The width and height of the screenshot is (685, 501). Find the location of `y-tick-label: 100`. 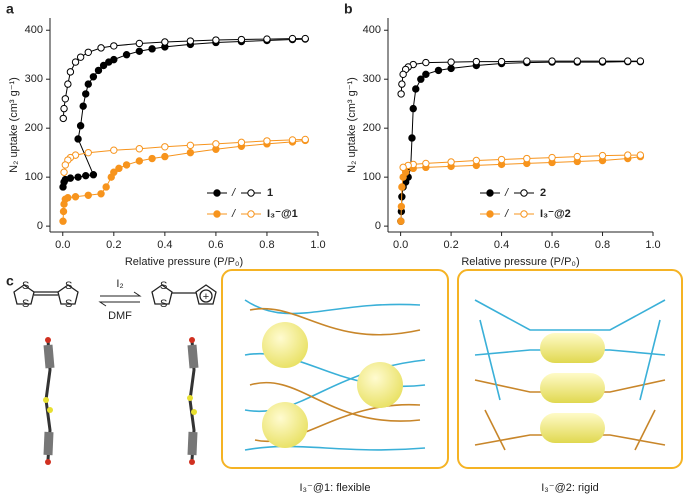

y-tick-label: 100 is located at coordinates (34, 177).